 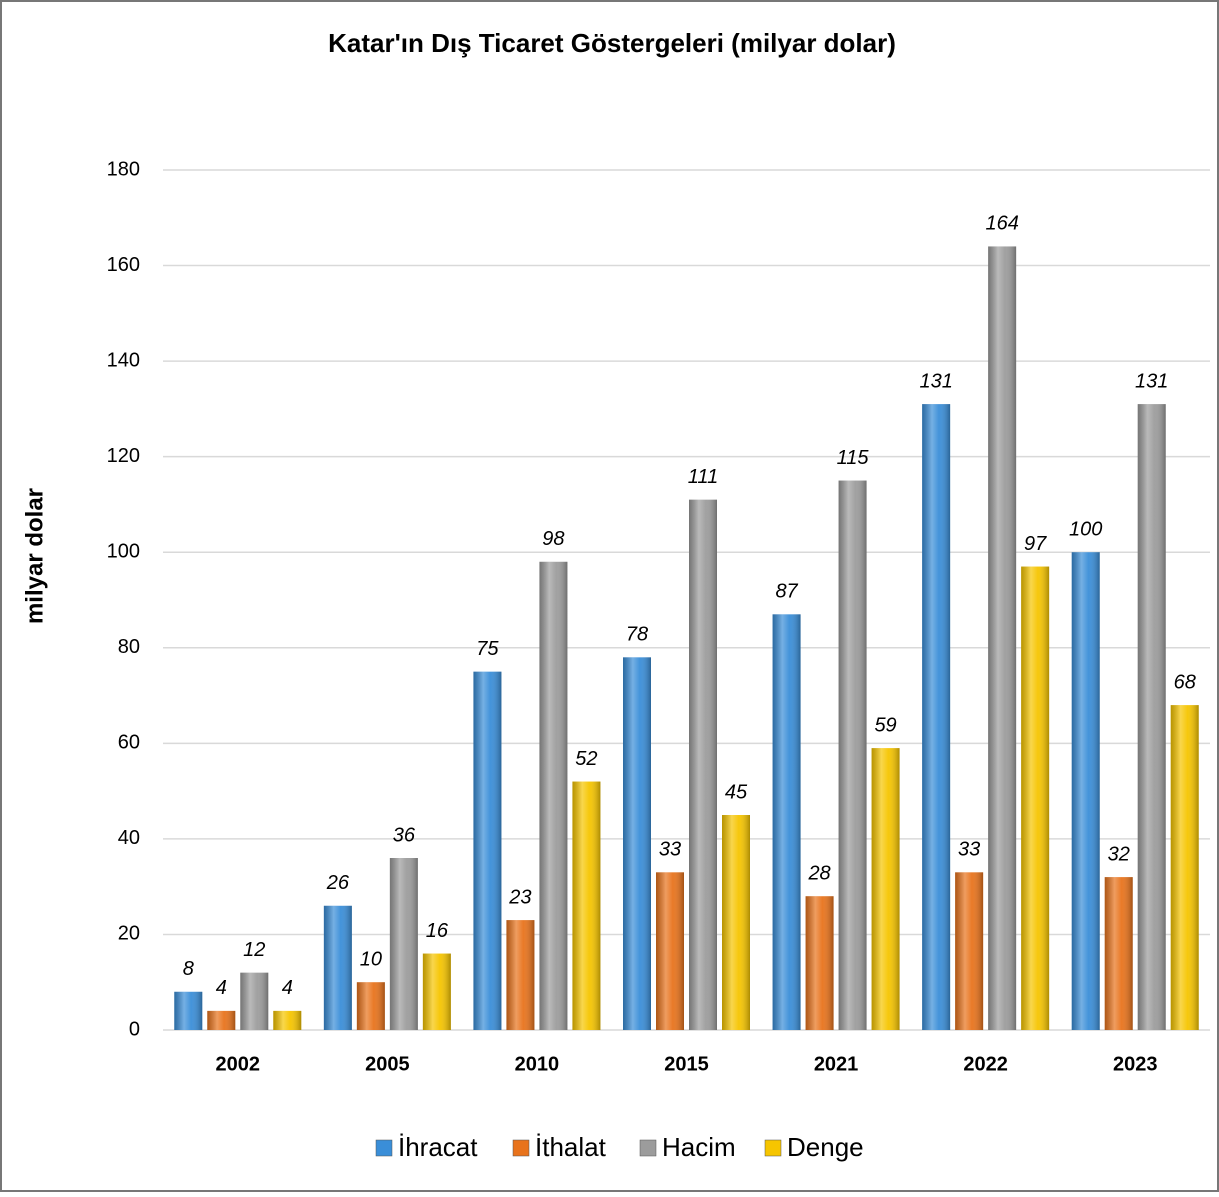 What do you see at coordinates (1035, 544) in the screenshot?
I see `data-label: 97` at bounding box center [1035, 544].